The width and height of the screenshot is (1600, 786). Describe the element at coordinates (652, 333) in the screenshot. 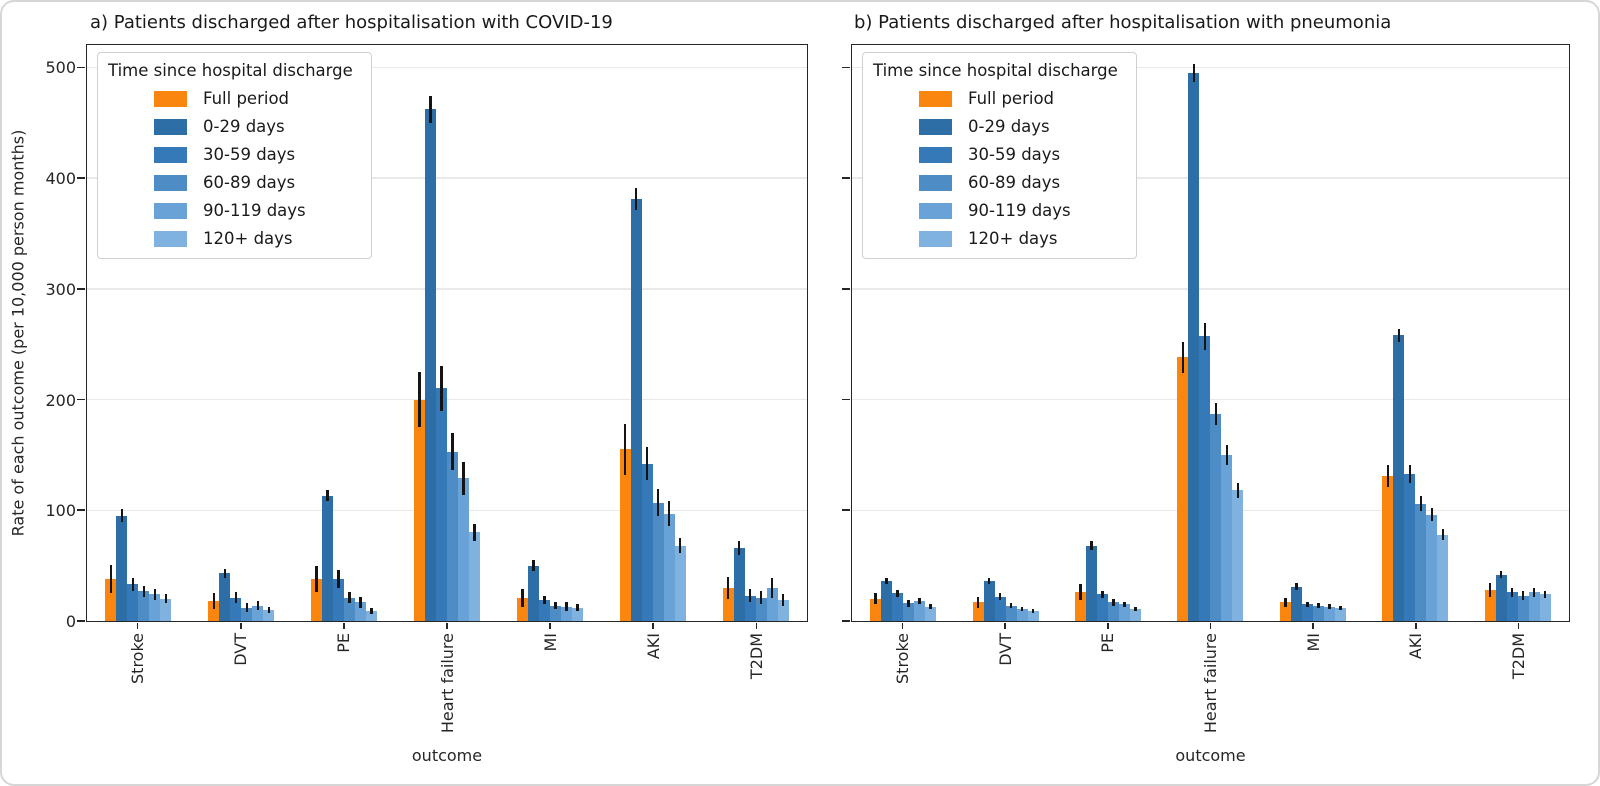

I see `bar-group-aki` at that location.